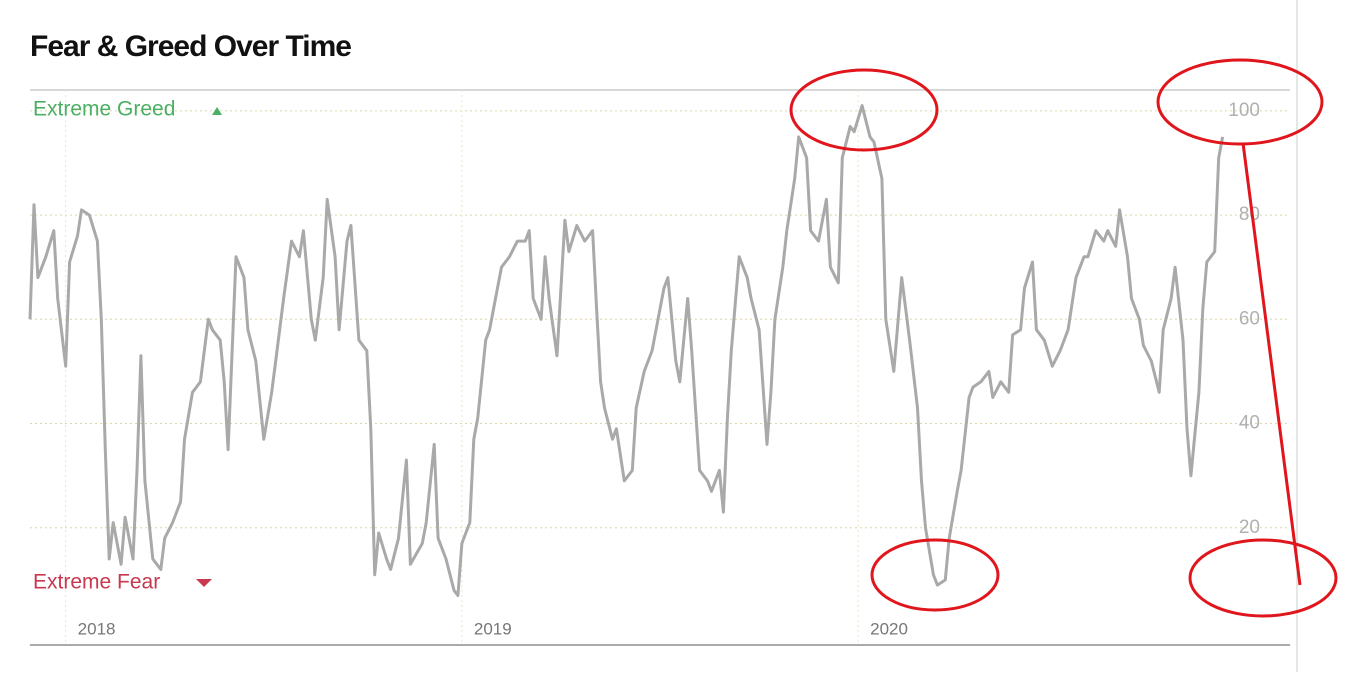 The image size is (1355, 677). Describe the element at coordinates (217, 111) in the screenshot. I see `up-arrow` at that location.